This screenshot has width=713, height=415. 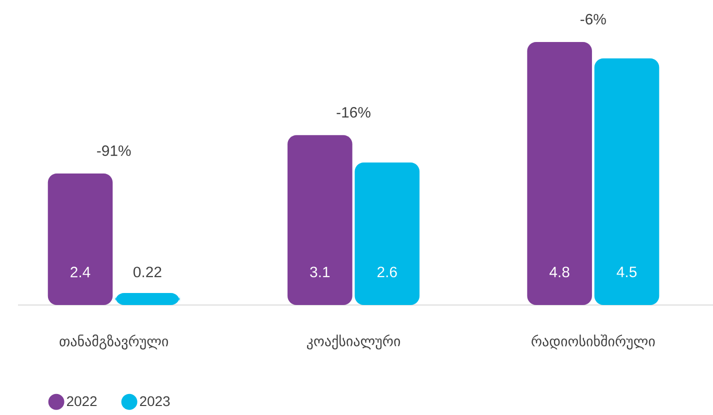 What do you see at coordinates (114, 342) in the screenshot?
I see `x-tick-label: თანამგზავრული` at bounding box center [114, 342].